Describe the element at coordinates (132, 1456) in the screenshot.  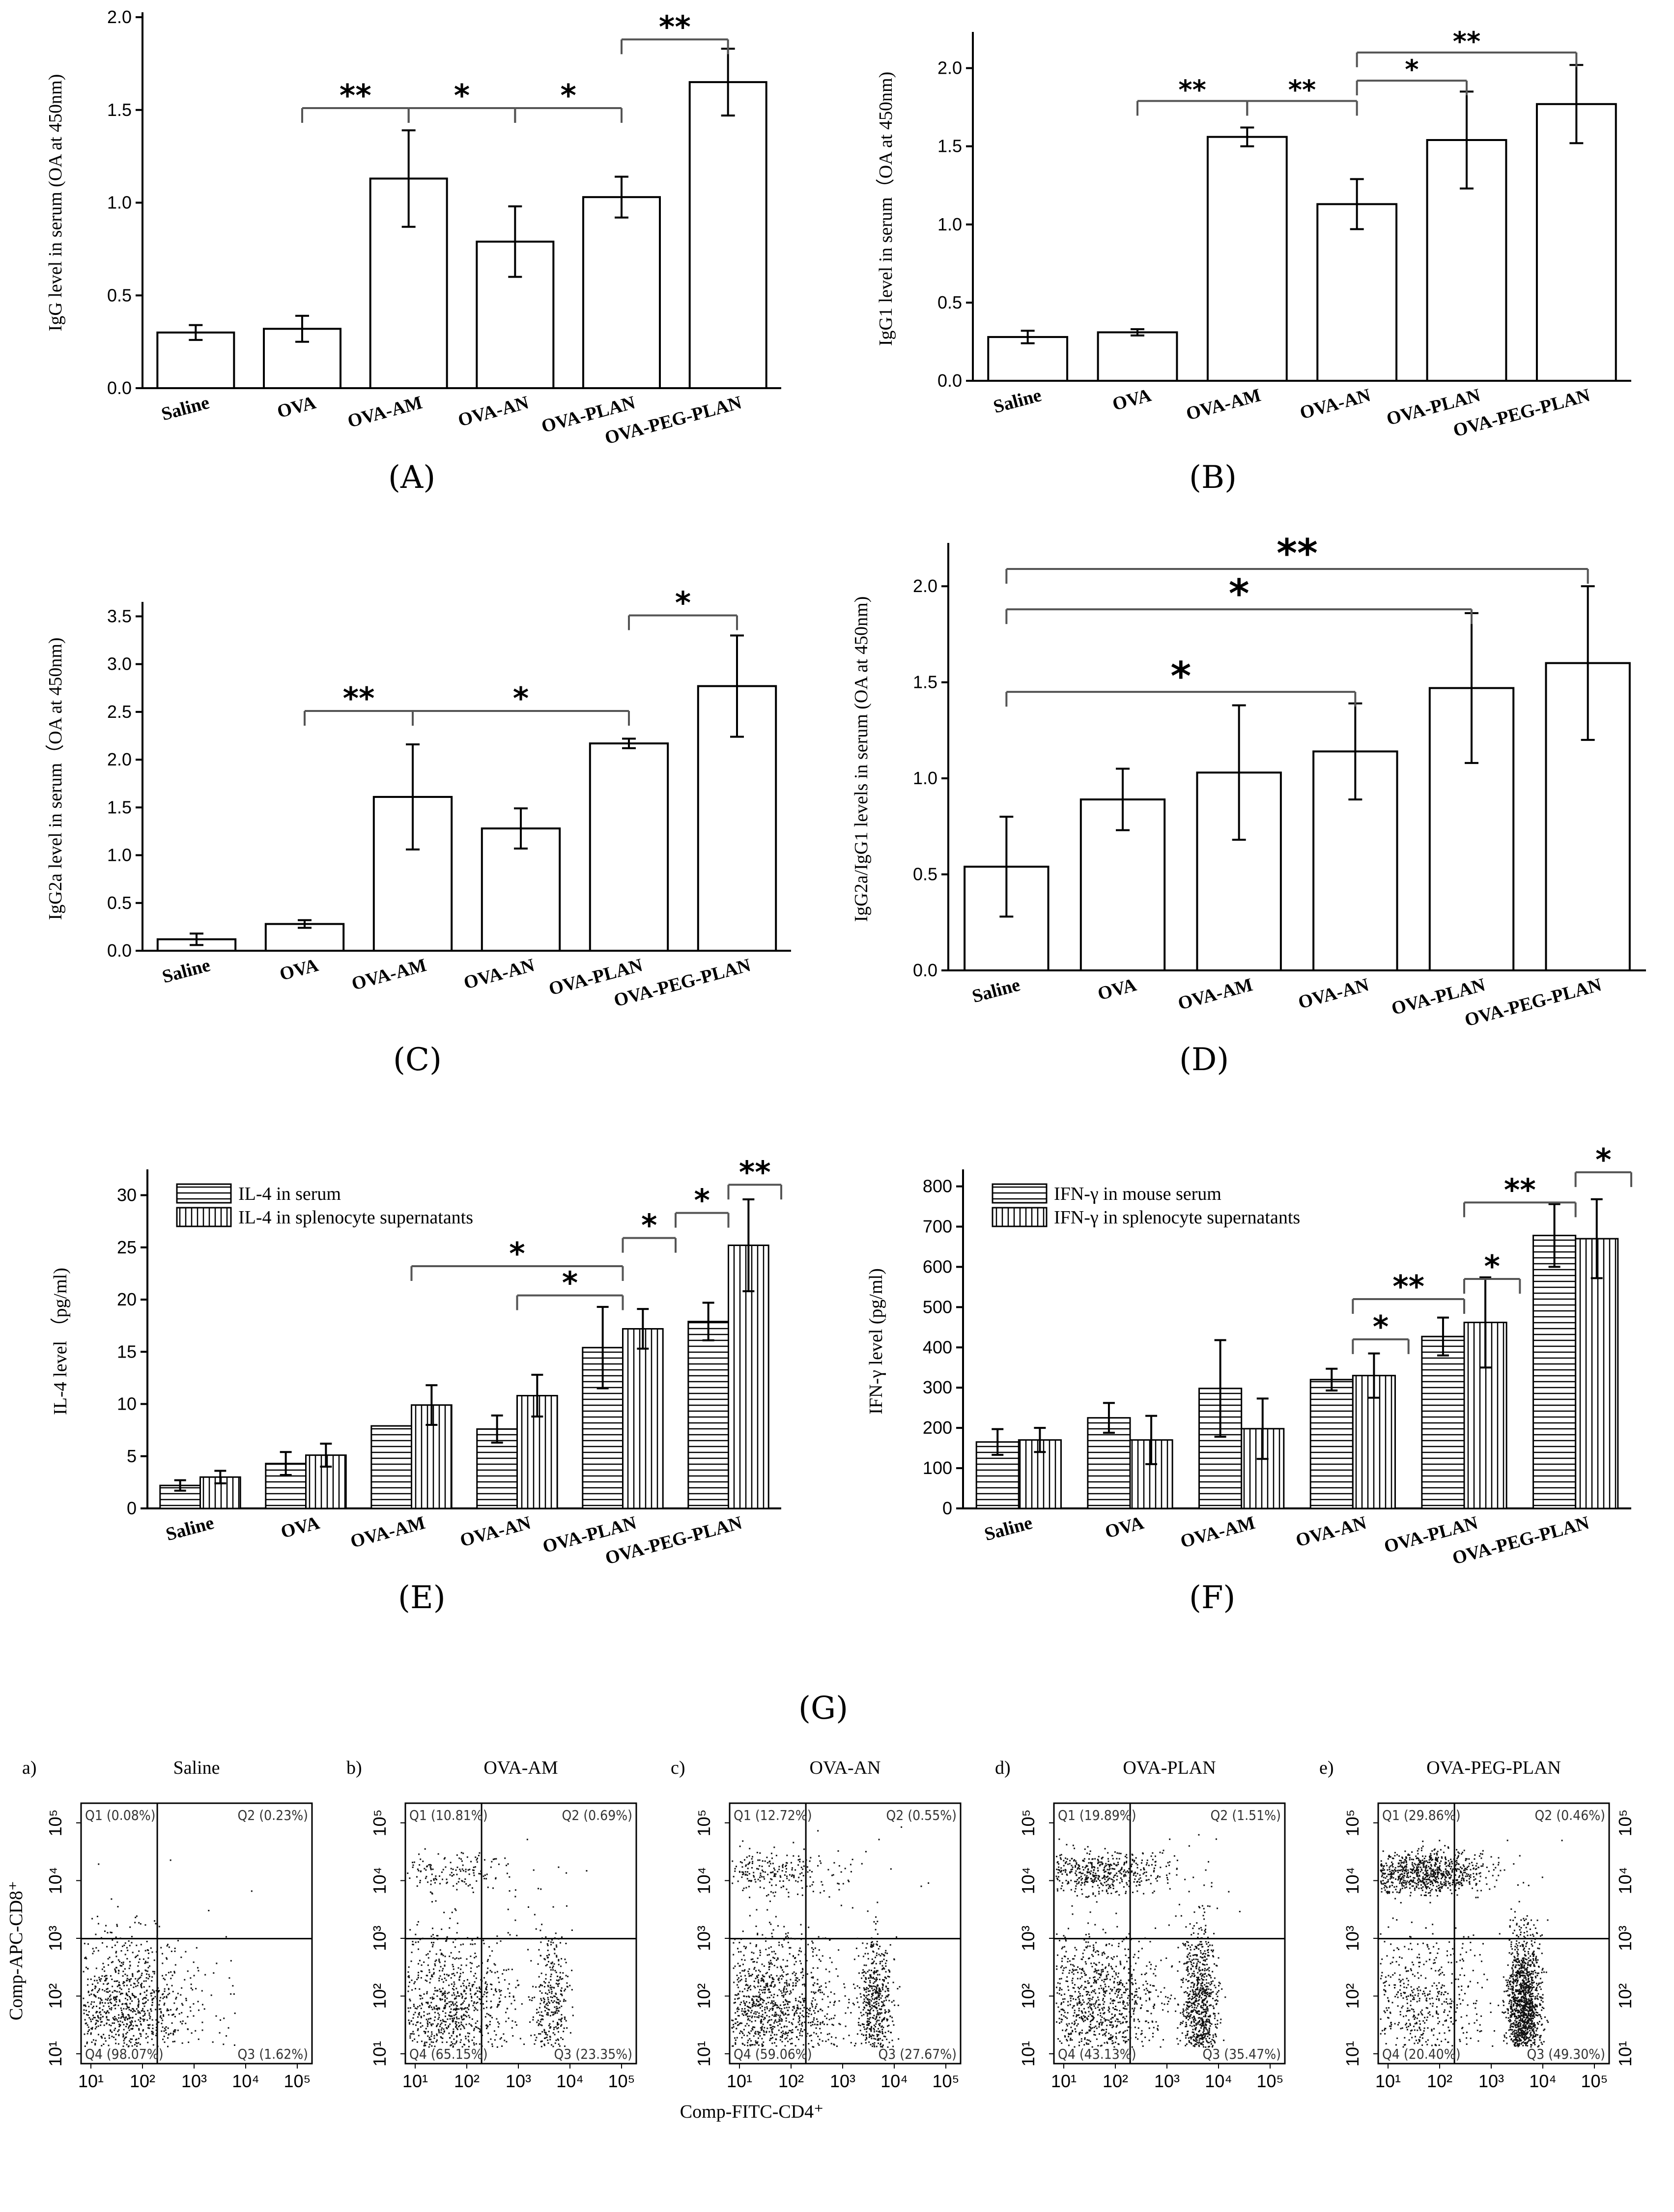
I see `y-tick-label: 5` at that location.